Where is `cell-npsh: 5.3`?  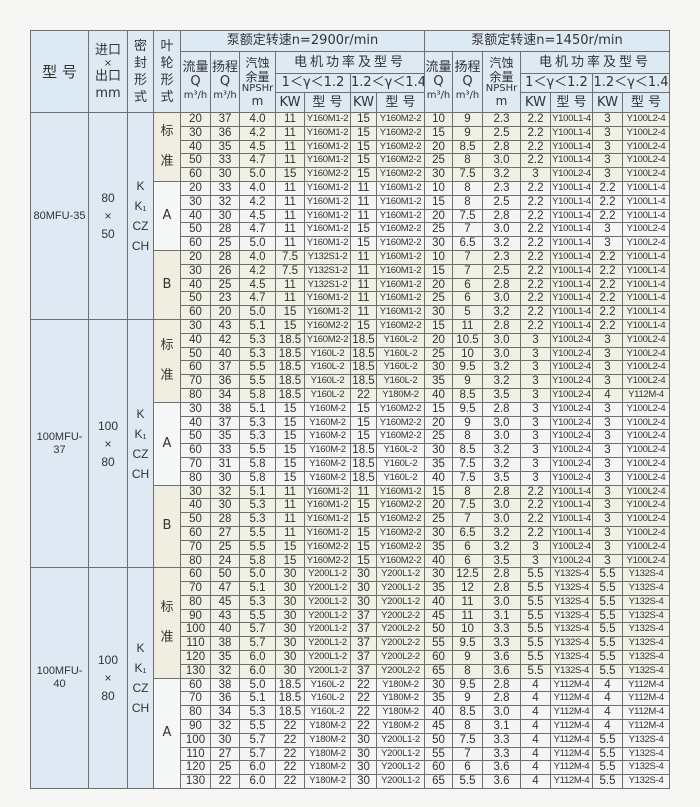 cell-npsh: 5.3 is located at coordinates (257, 602).